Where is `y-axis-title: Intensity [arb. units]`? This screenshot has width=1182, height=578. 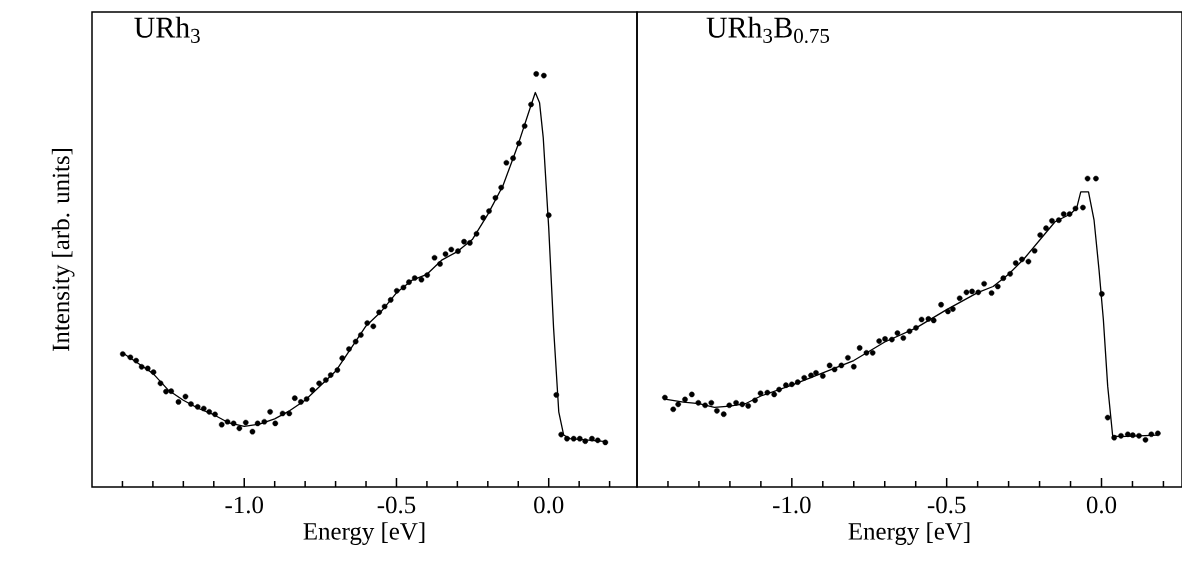
y-axis-title: Intensity [arb. units] is located at coordinates (63, 249).